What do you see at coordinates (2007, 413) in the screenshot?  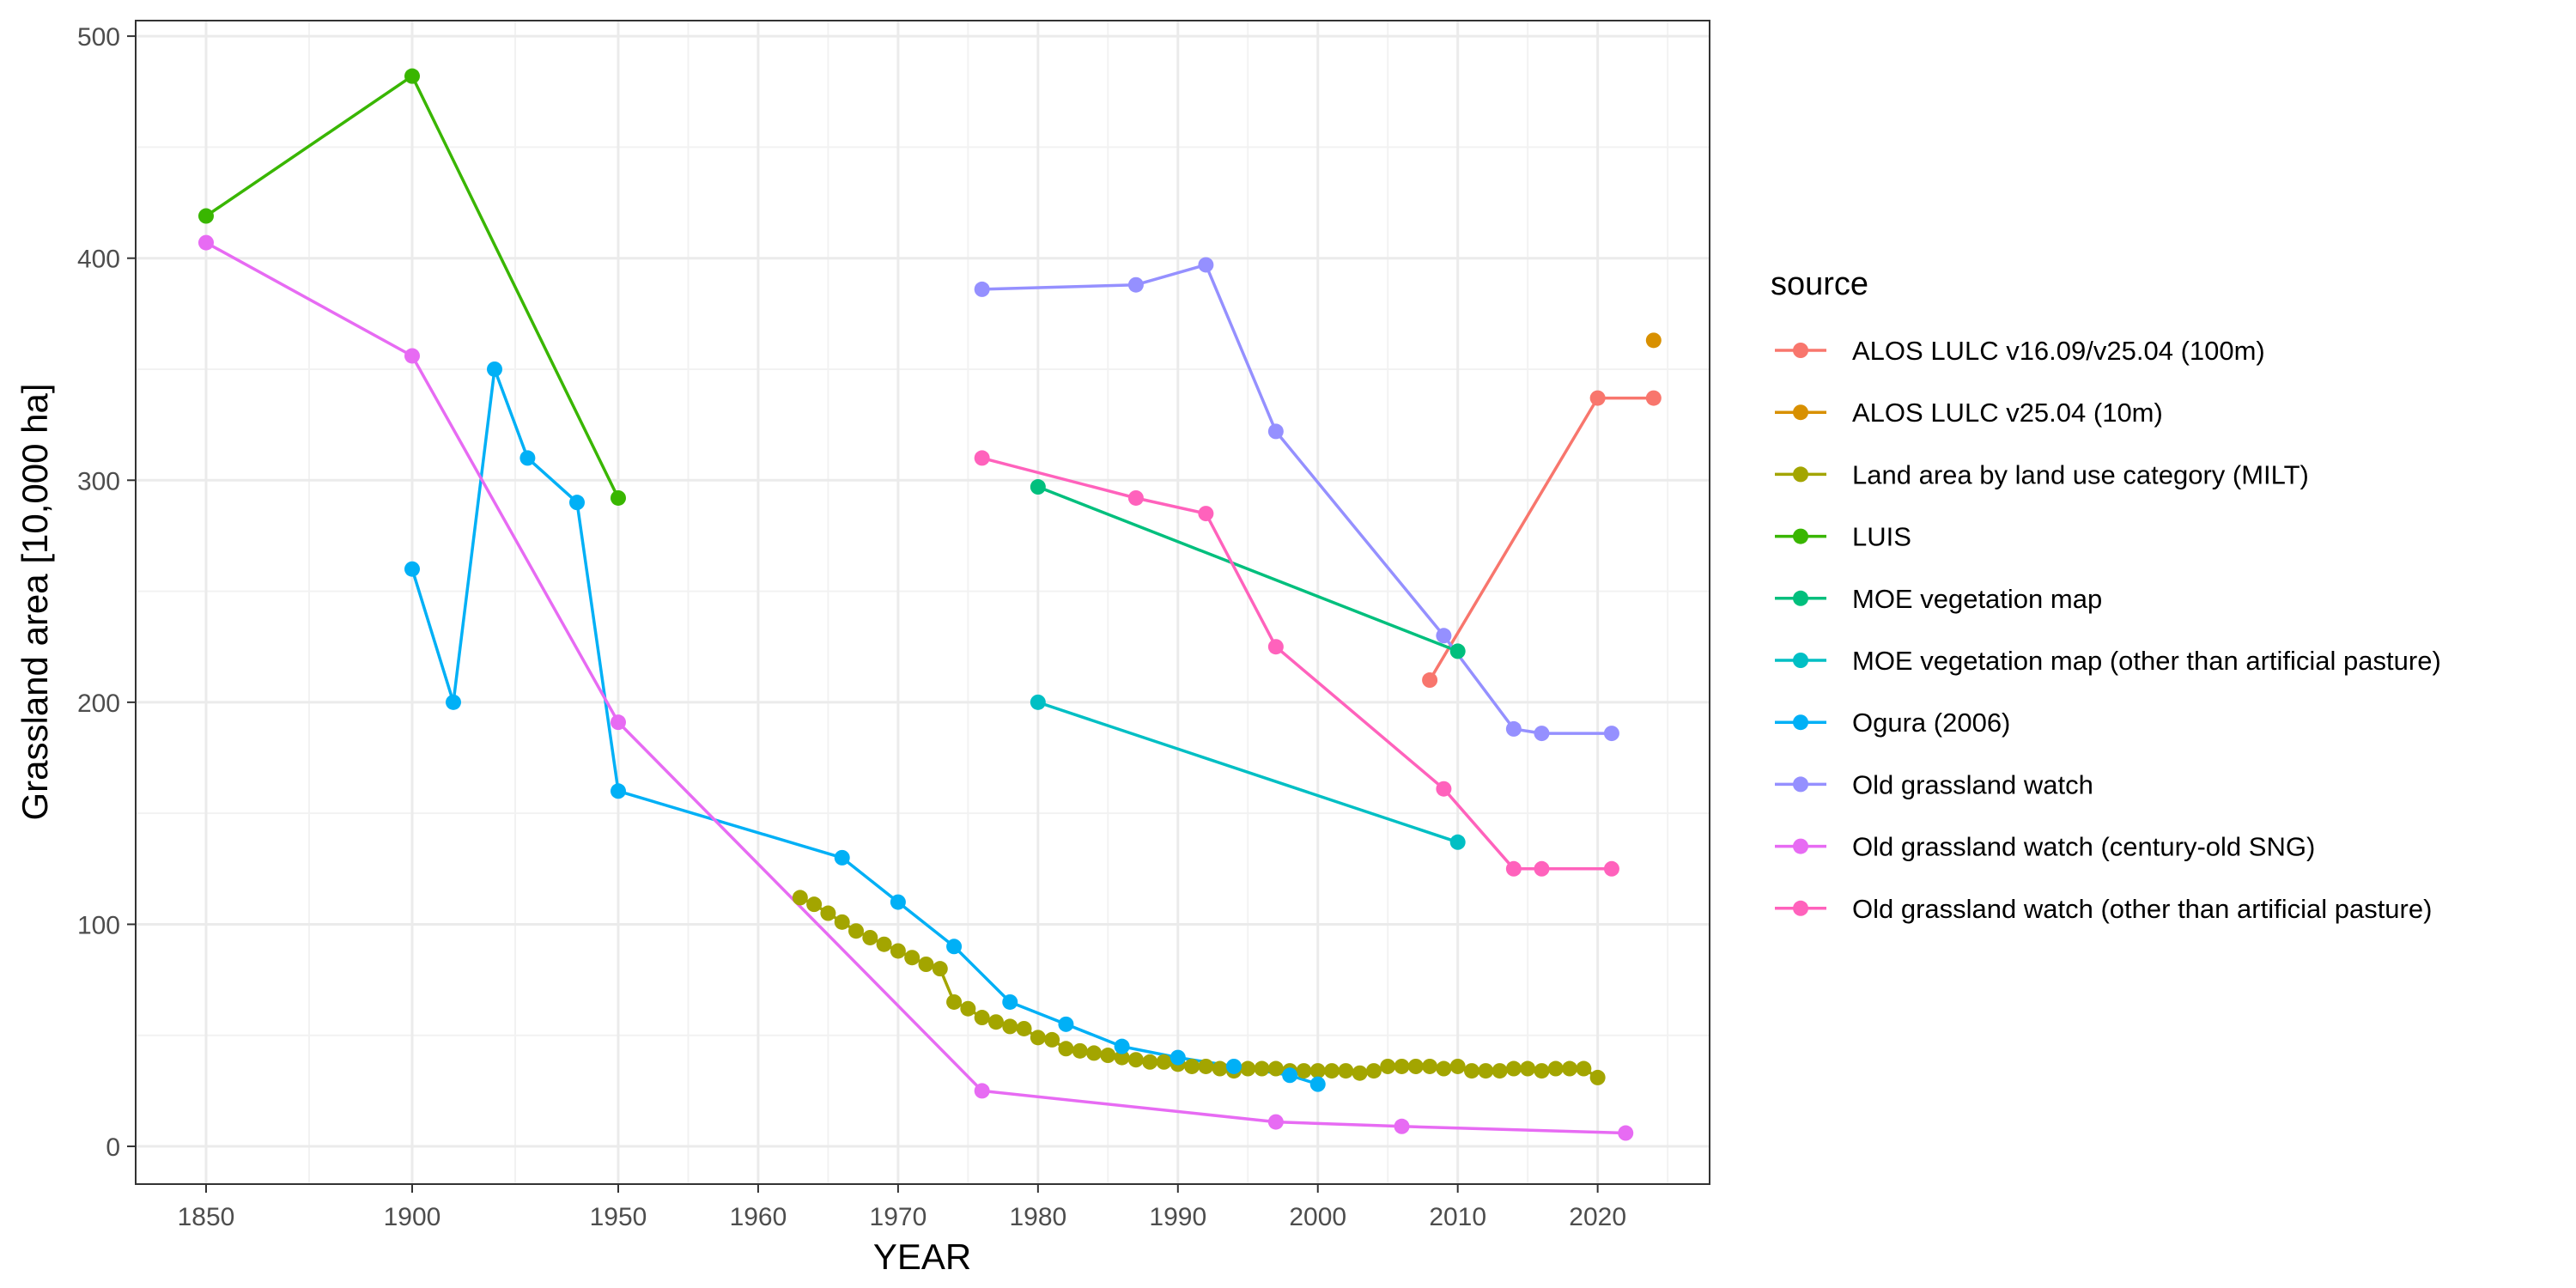 I see `legend-label: ALOS LULC v25.04 (10m)` at bounding box center [2007, 413].